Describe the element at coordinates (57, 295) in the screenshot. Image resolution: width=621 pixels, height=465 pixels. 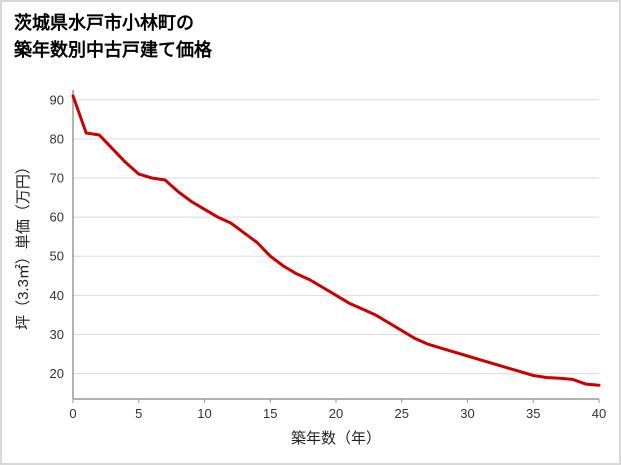
I see `y-tick-label: 40` at that location.